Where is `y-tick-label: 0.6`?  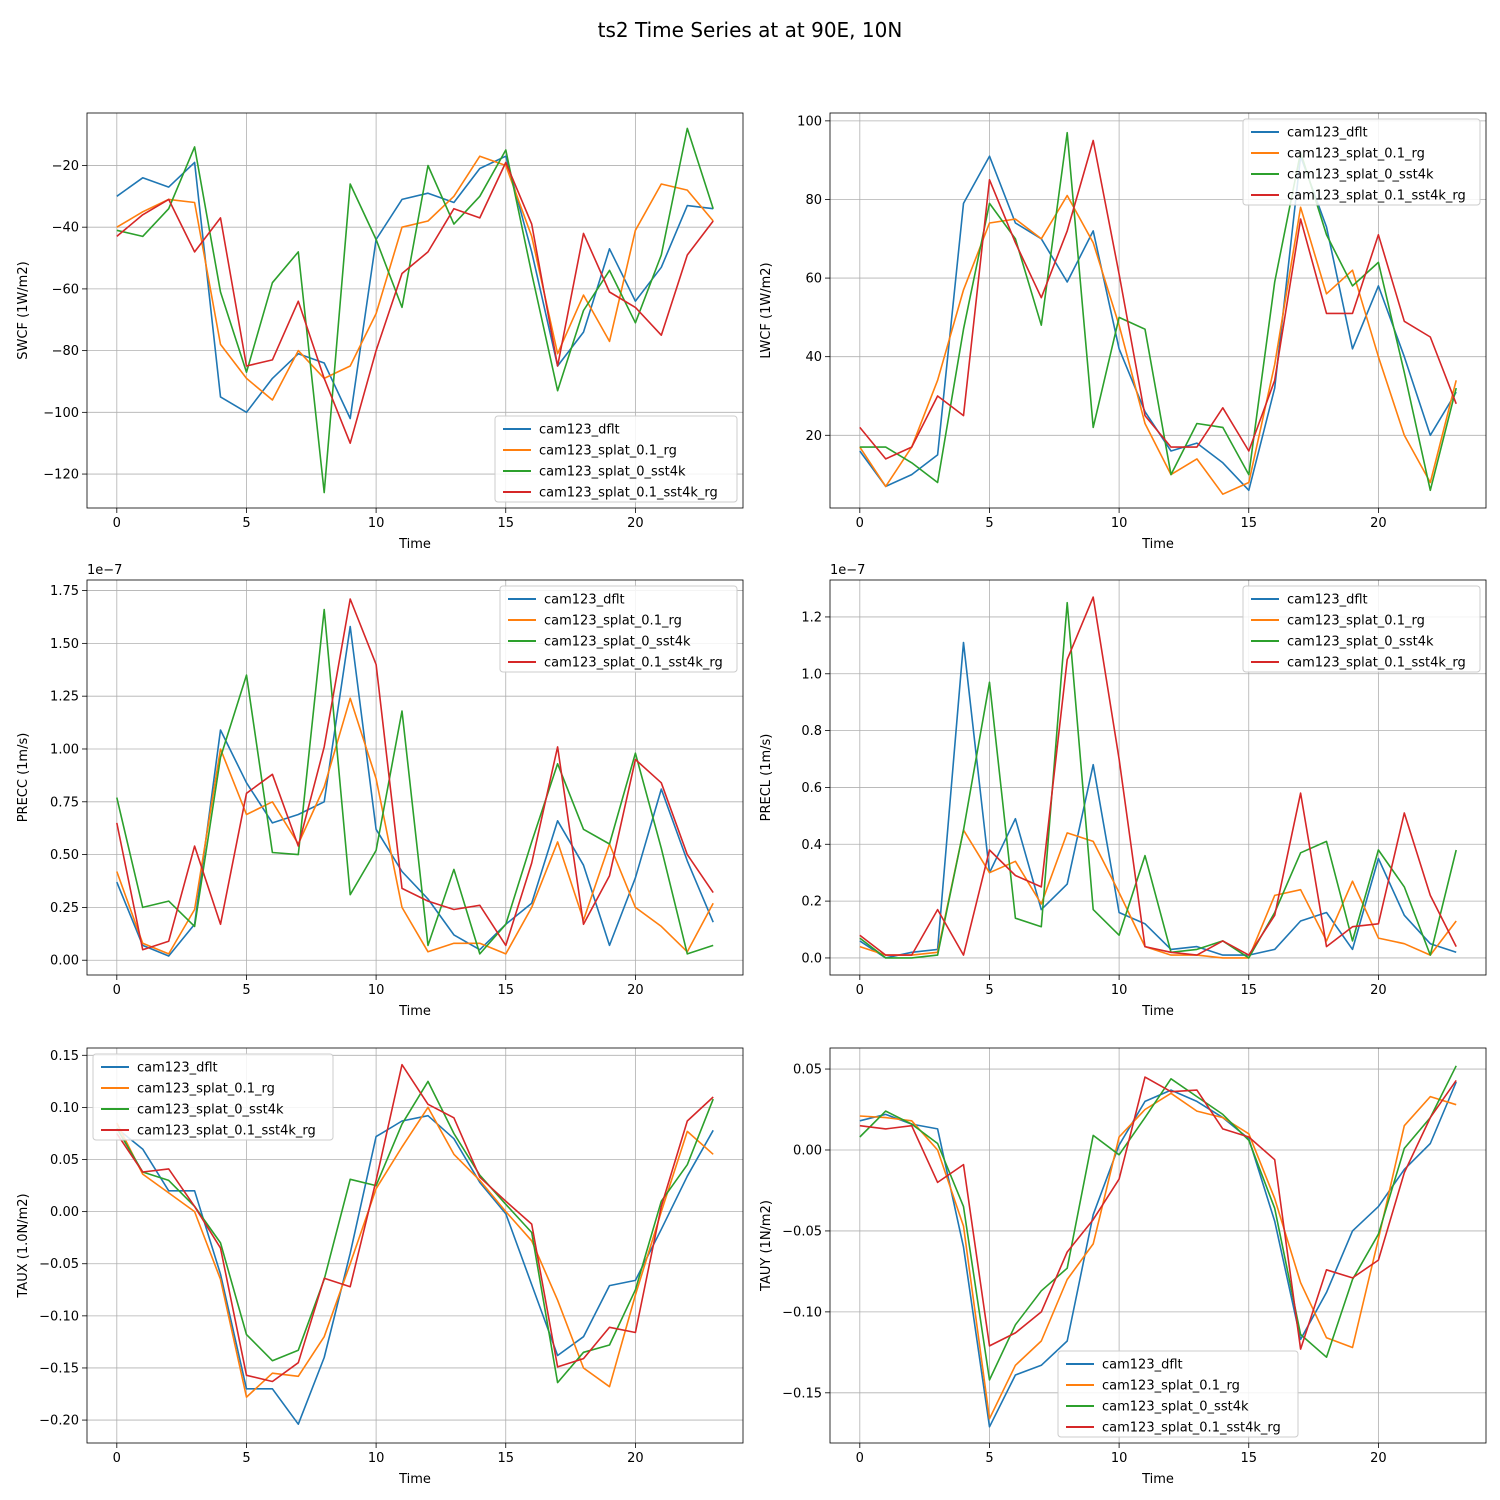
y-tick-label: 0.6 is located at coordinates (811, 788).